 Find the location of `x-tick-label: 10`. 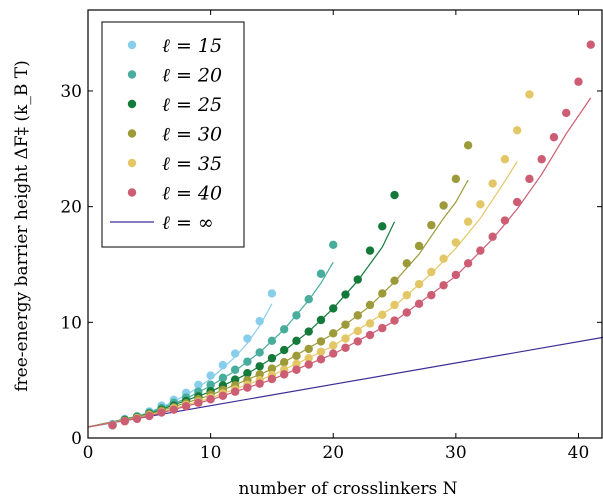

x-tick-label: 10 is located at coordinates (211, 453).